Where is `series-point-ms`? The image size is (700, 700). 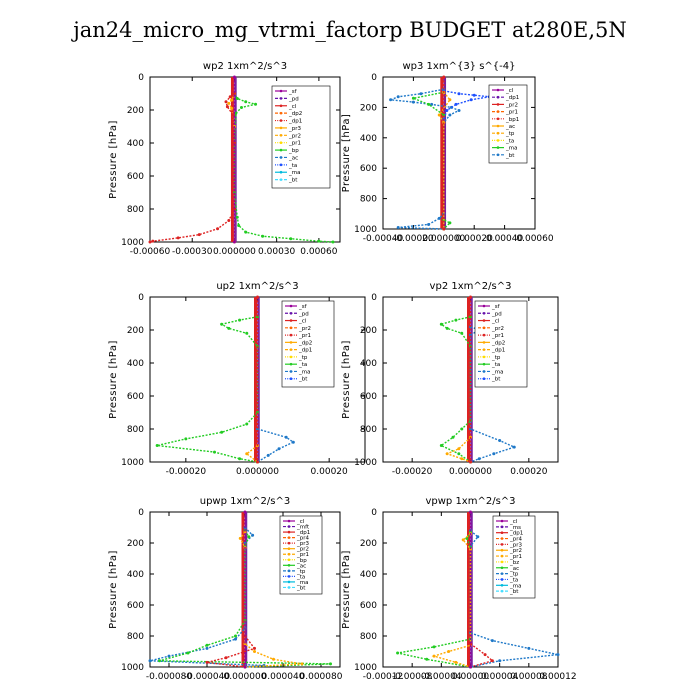
series-point-ms is located at coordinates (470, 512).